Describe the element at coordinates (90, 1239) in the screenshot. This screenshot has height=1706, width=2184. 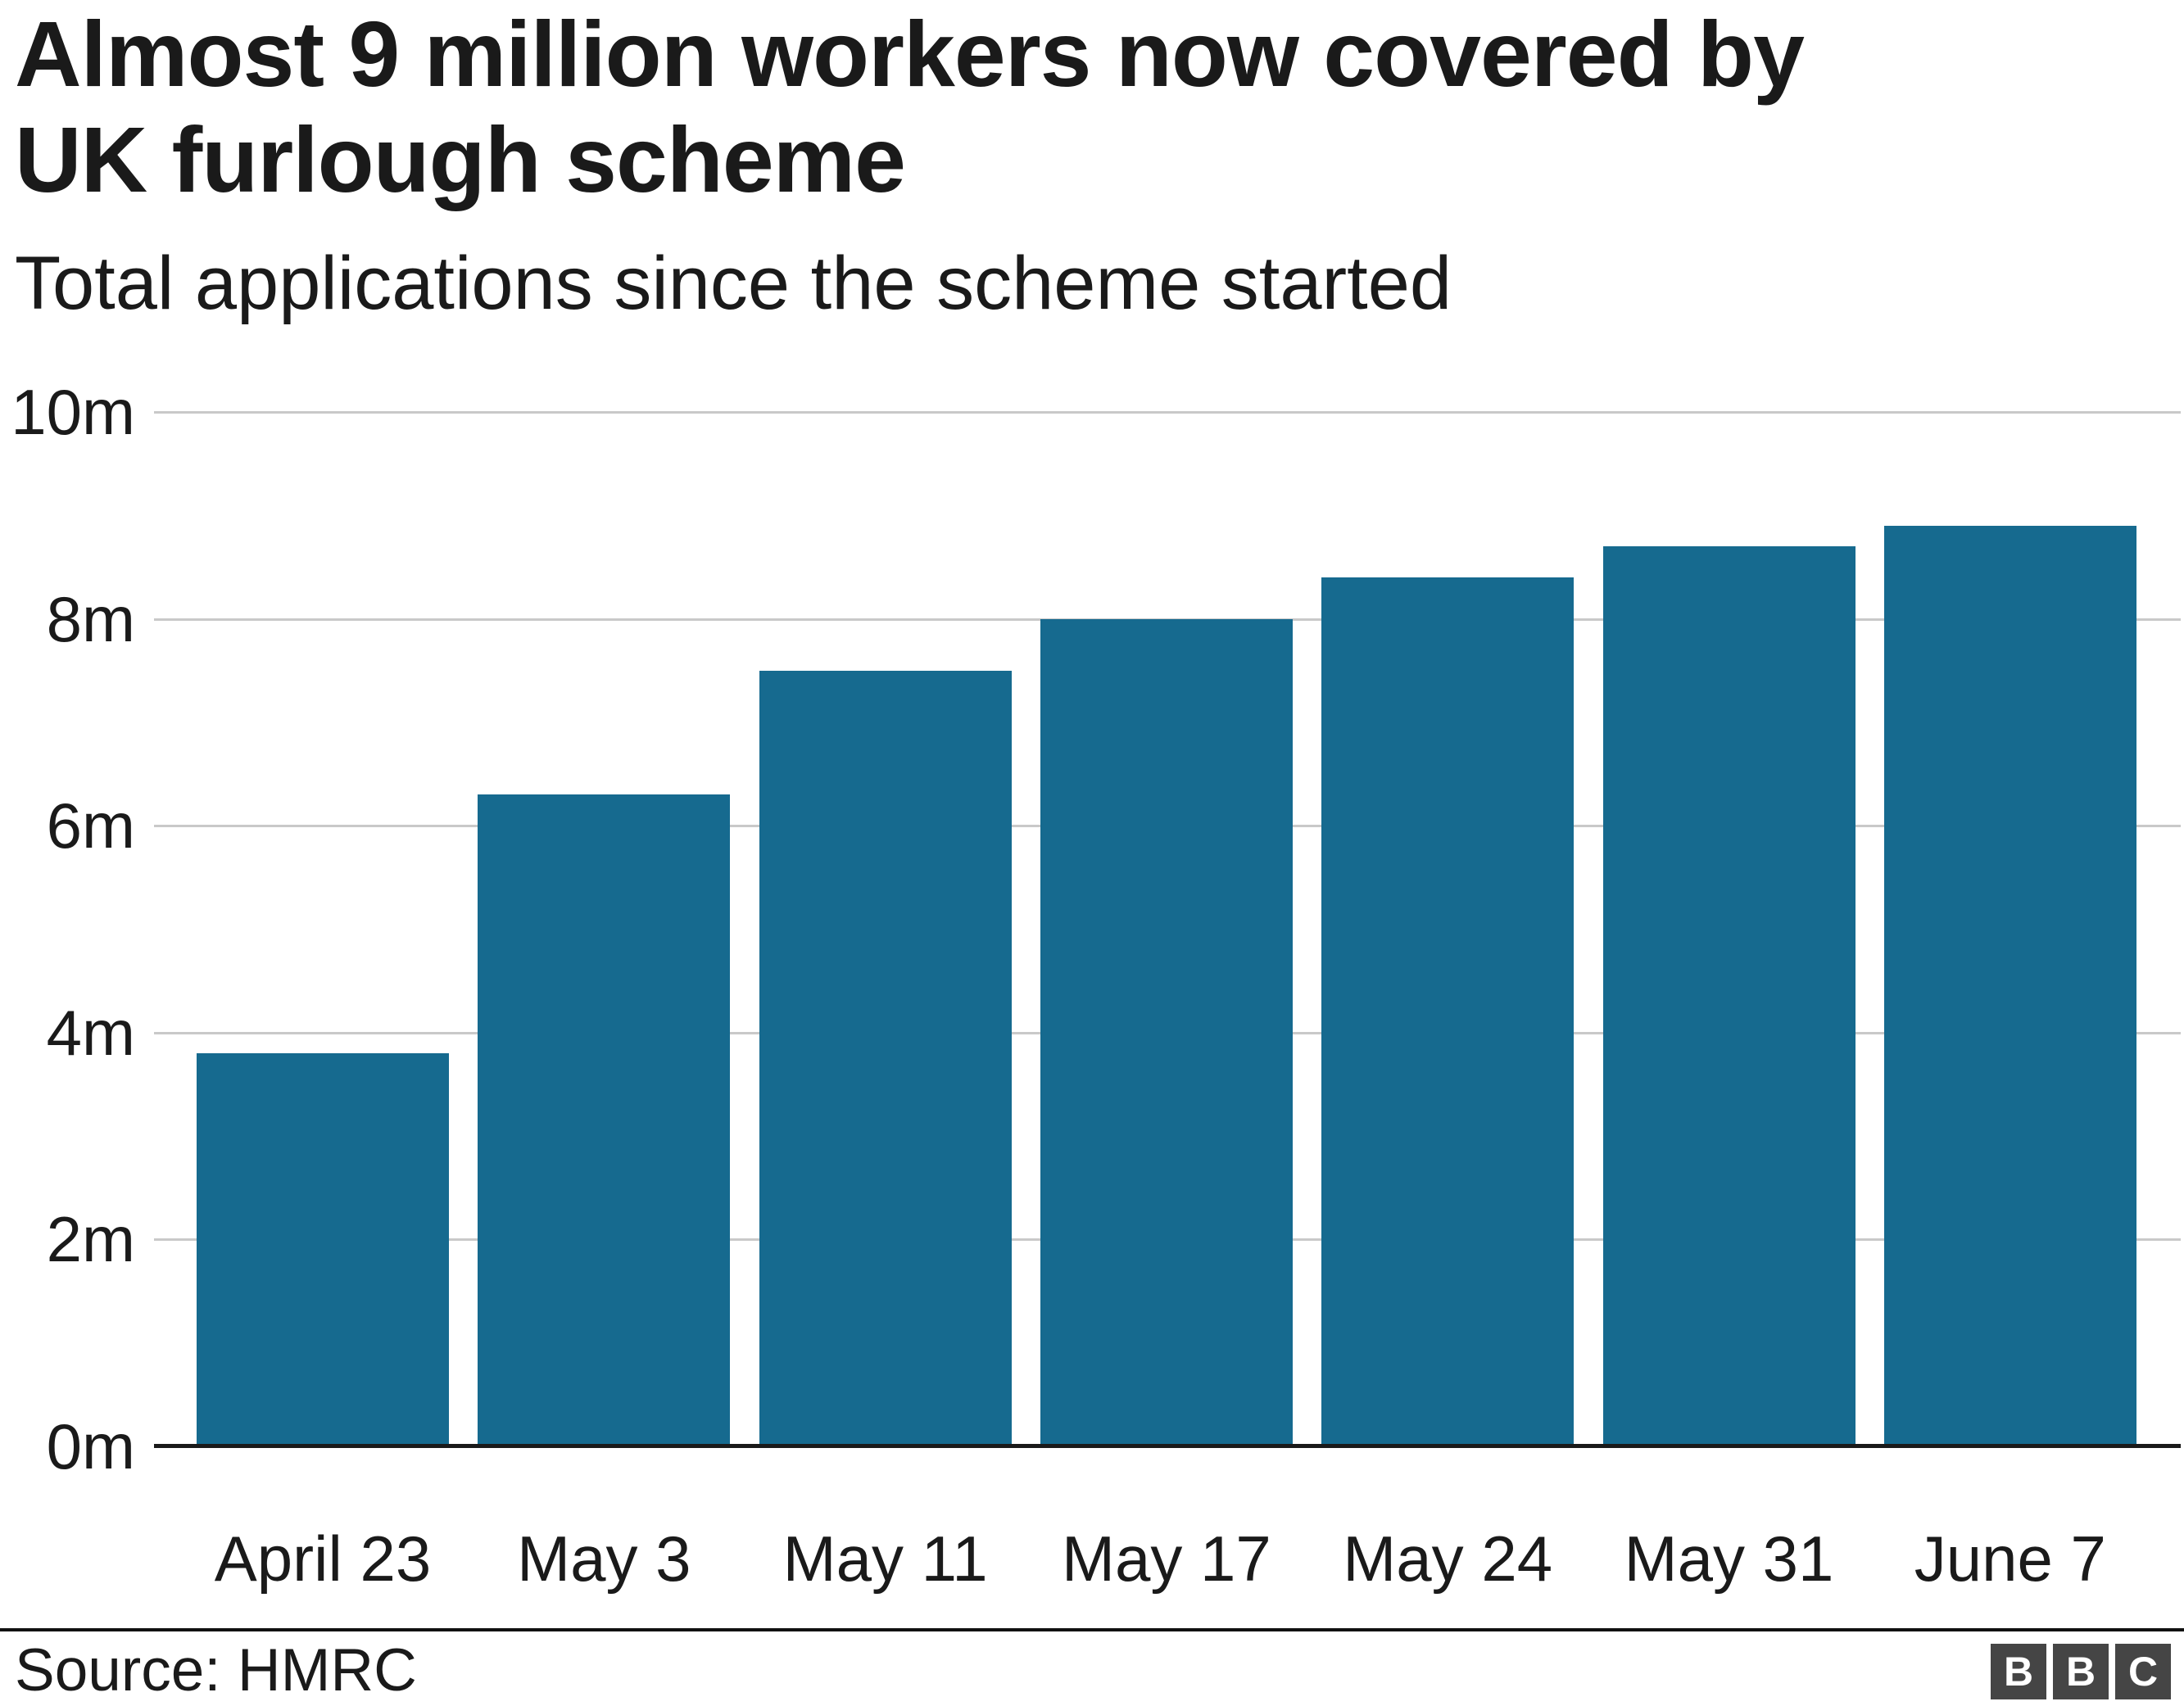
I see `y-axis-tick-label: 2m` at that location.